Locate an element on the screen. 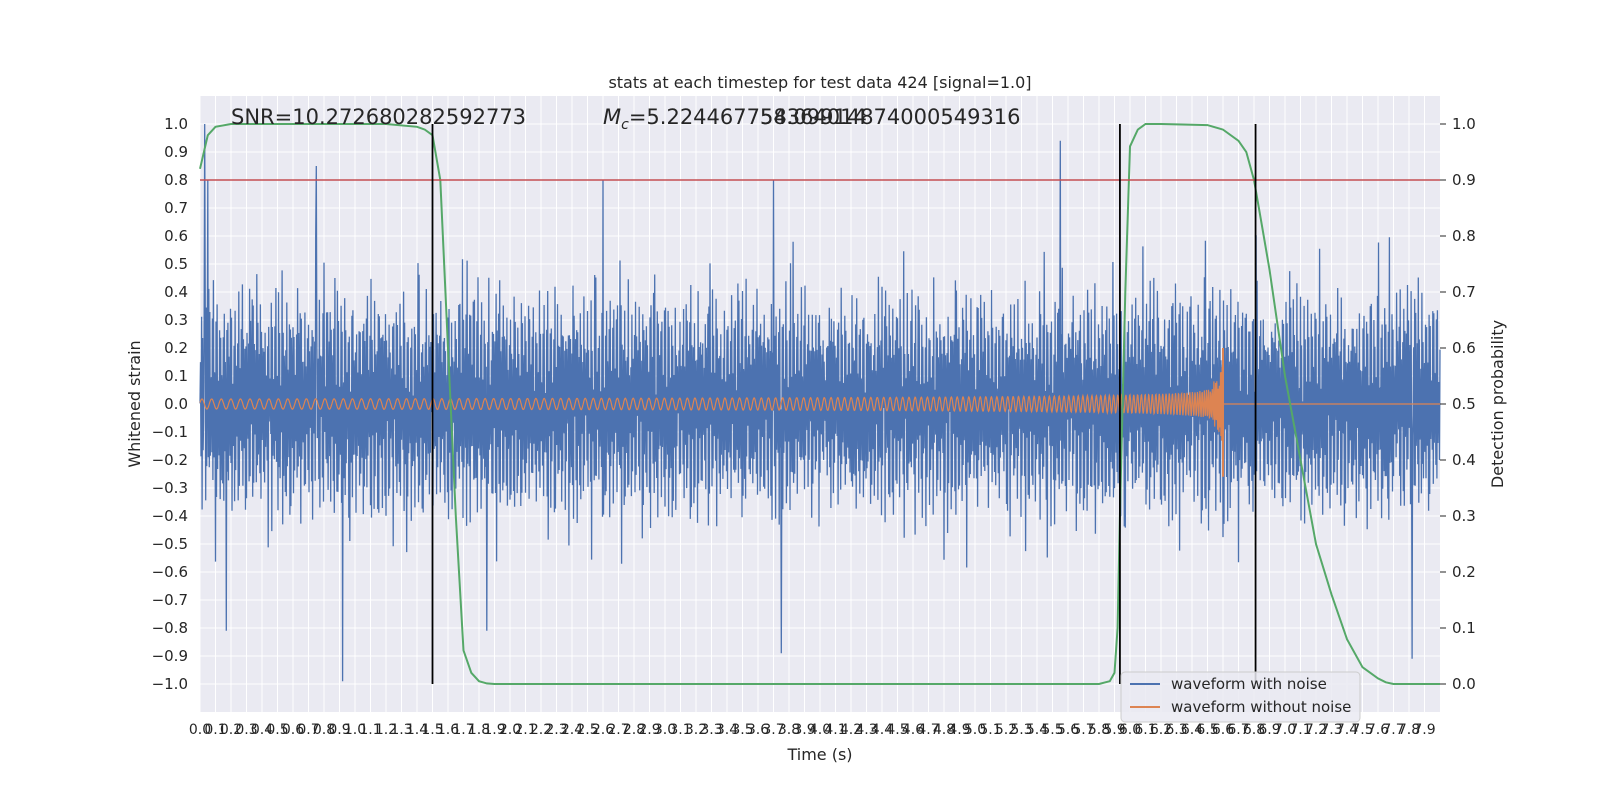 The image size is (1600, 800). x-tick-label: 3.8 is located at coordinates (789, 730).